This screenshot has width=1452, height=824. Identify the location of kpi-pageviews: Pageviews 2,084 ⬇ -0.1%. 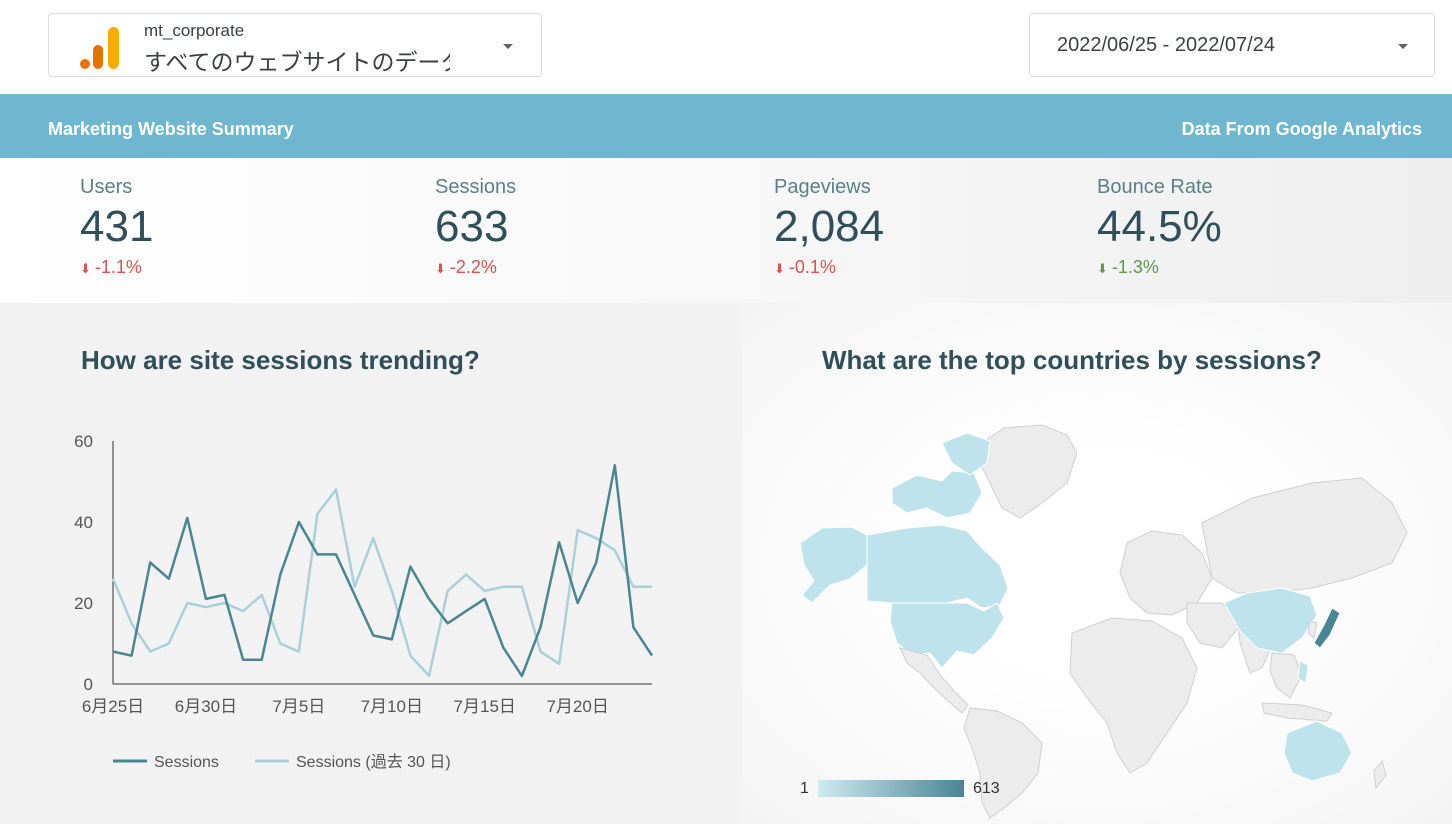
(829, 227).